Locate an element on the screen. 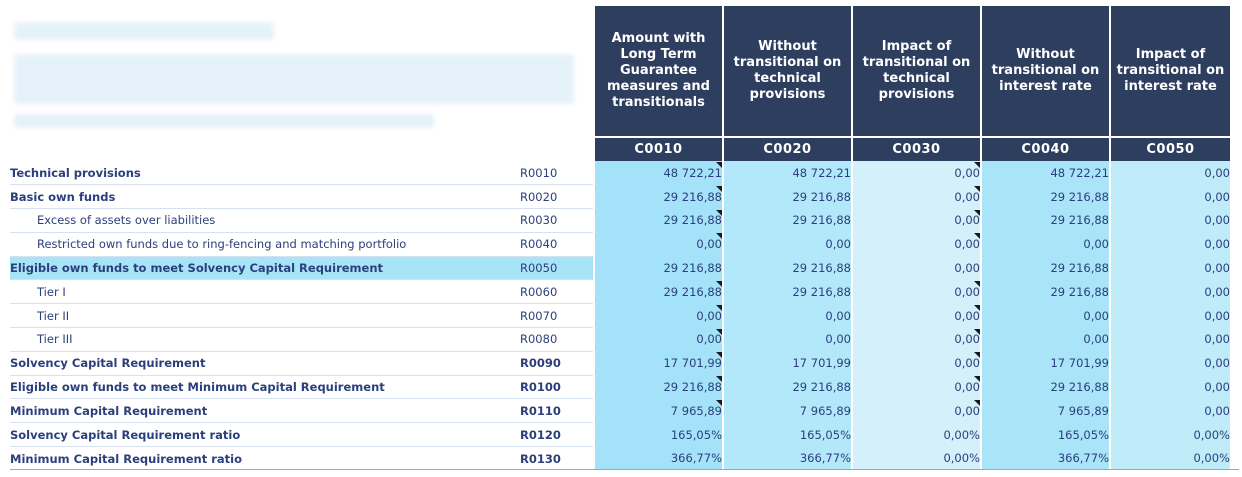 The image size is (1242, 477). value-text: 17 701,99 is located at coordinates (821, 363).